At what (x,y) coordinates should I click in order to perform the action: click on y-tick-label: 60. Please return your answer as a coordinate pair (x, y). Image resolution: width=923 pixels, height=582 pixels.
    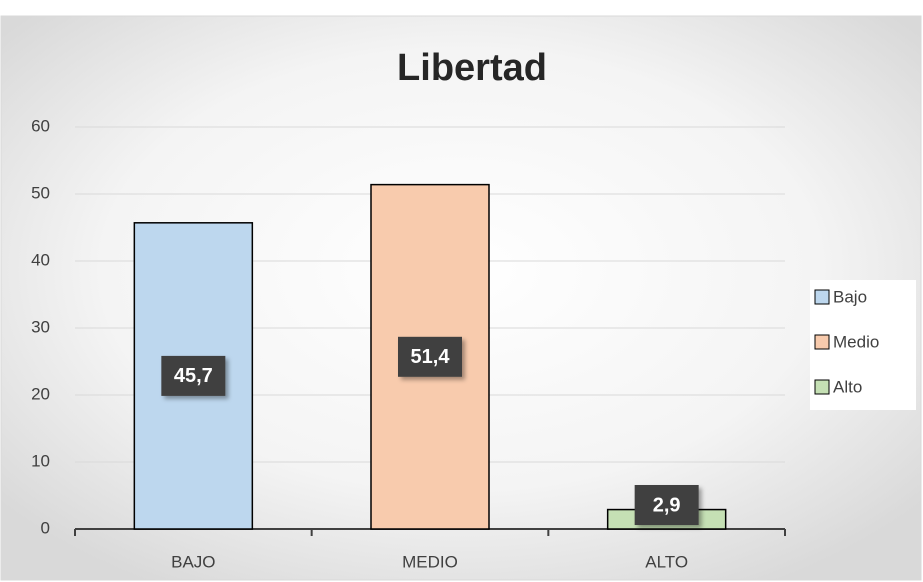
    Looking at the image, I should click on (40, 125).